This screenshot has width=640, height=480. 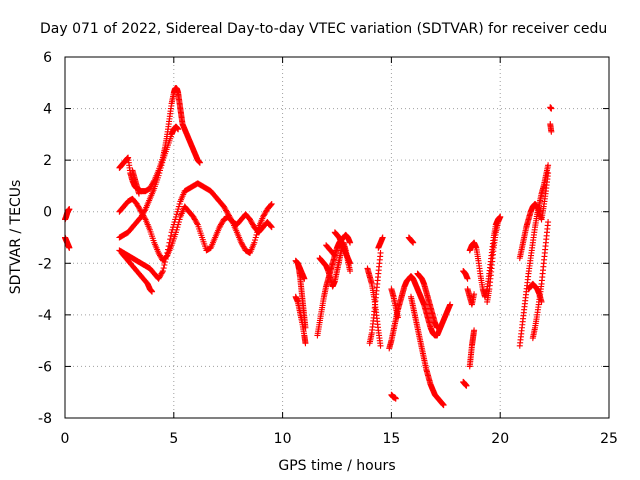 I want to click on y-axis-title: SDTVAR / TECUs, so click(x=16, y=237).